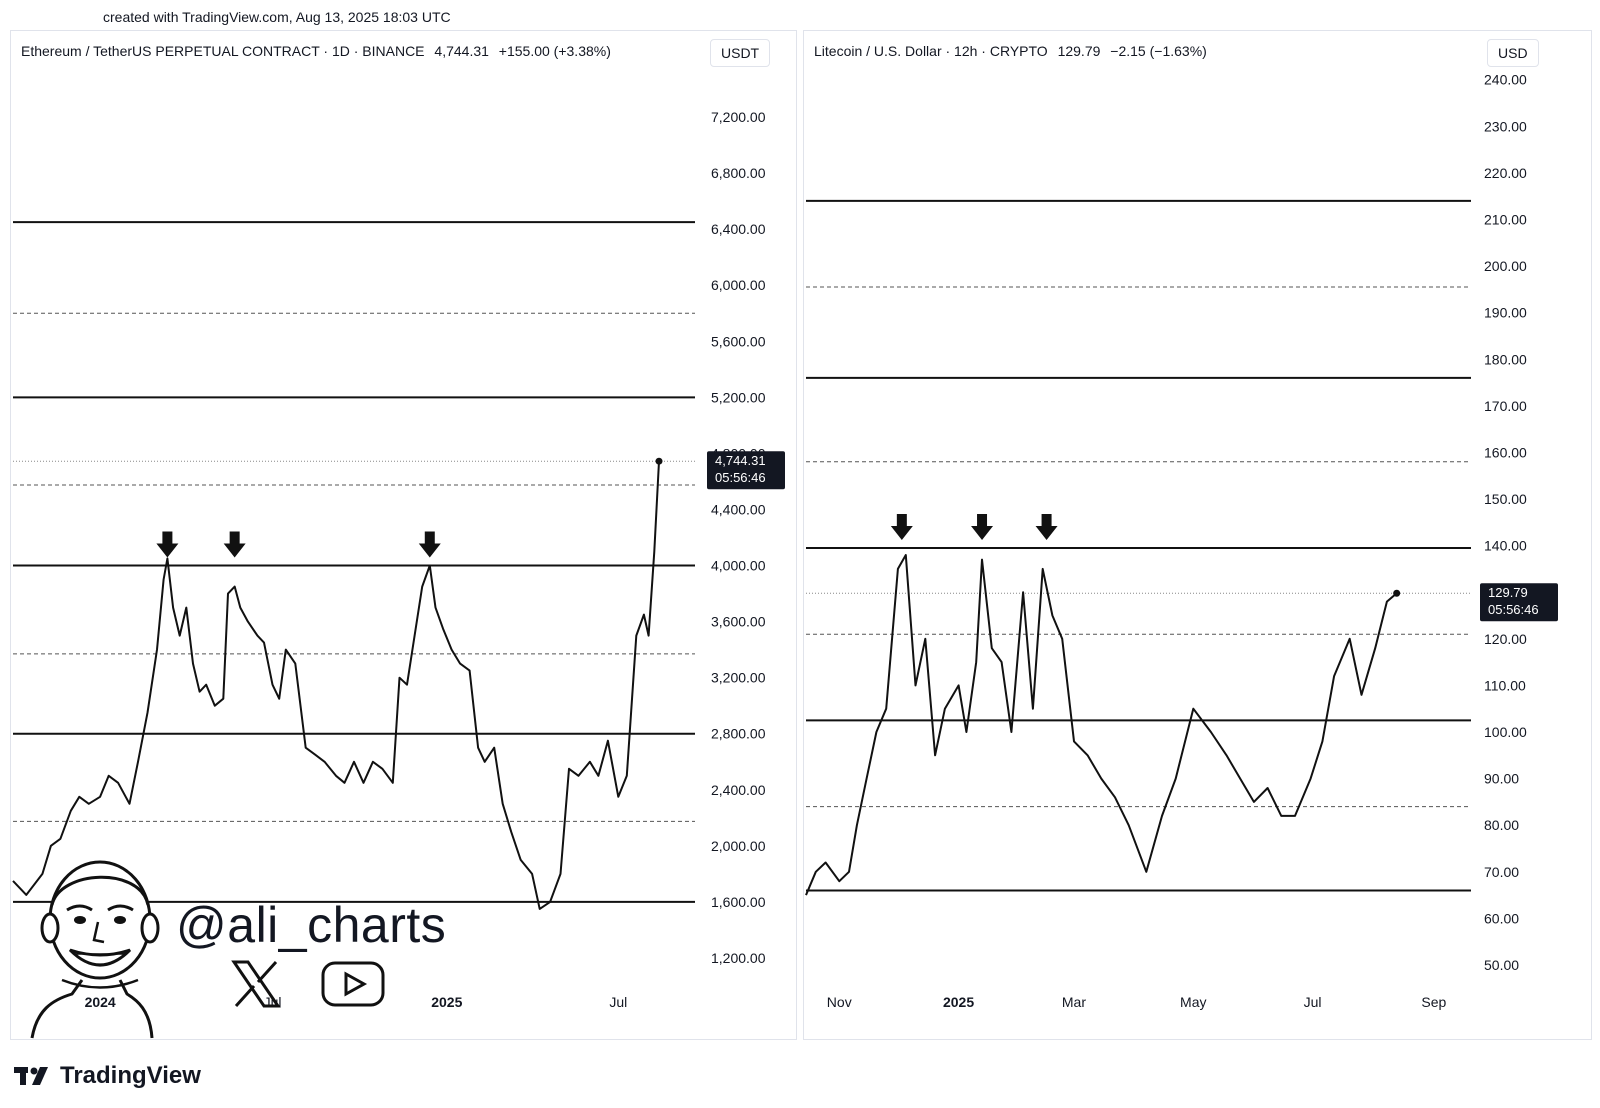 The width and height of the screenshot is (1600, 1108). Describe the element at coordinates (461, 51) in the screenshot. I see `eth-last-price: 4,744.31` at that location.